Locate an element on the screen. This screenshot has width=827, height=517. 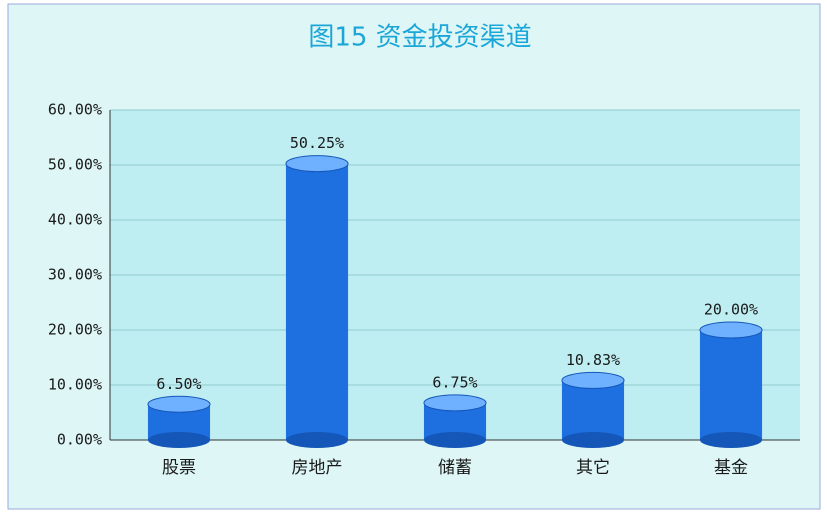
x-tick-label: 其它 is located at coordinates (593, 468).